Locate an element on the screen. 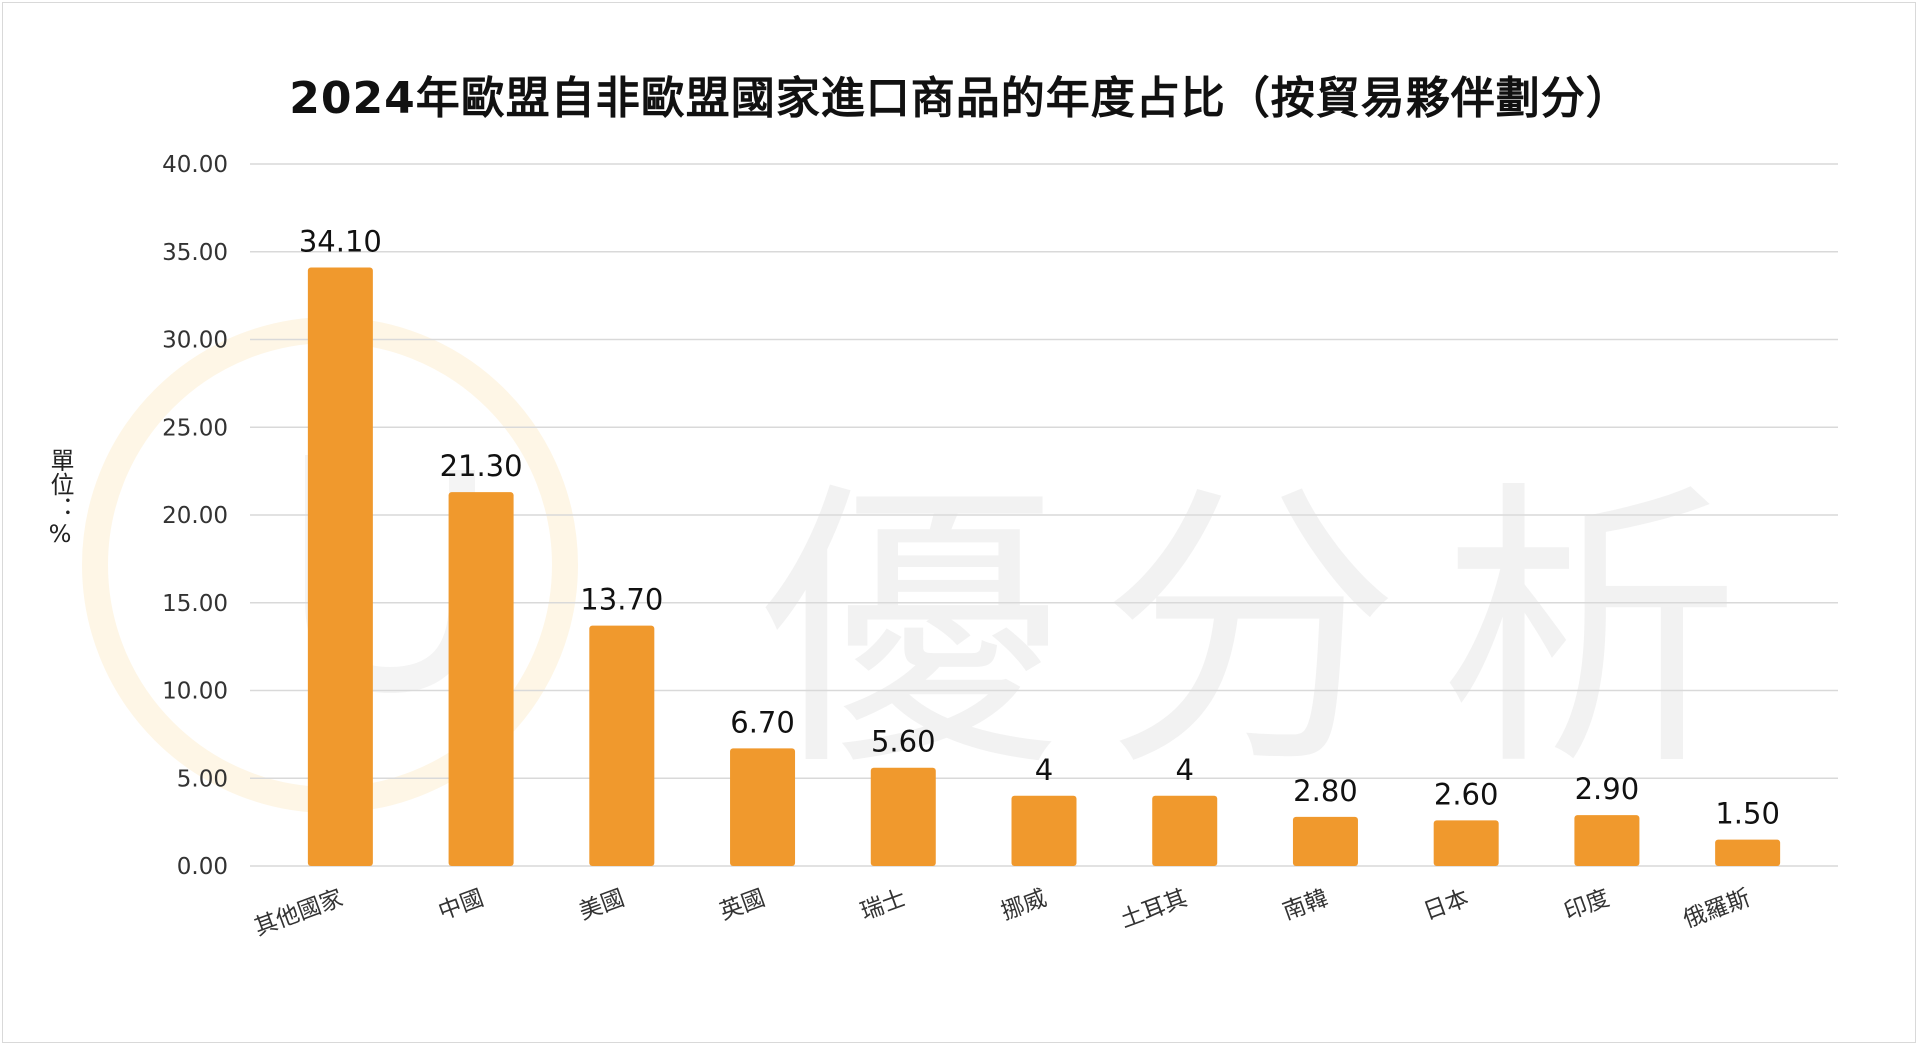 Image resolution: width=1920 pixels, height=1047 pixels. data-label: 21.30 is located at coordinates (481, 466).